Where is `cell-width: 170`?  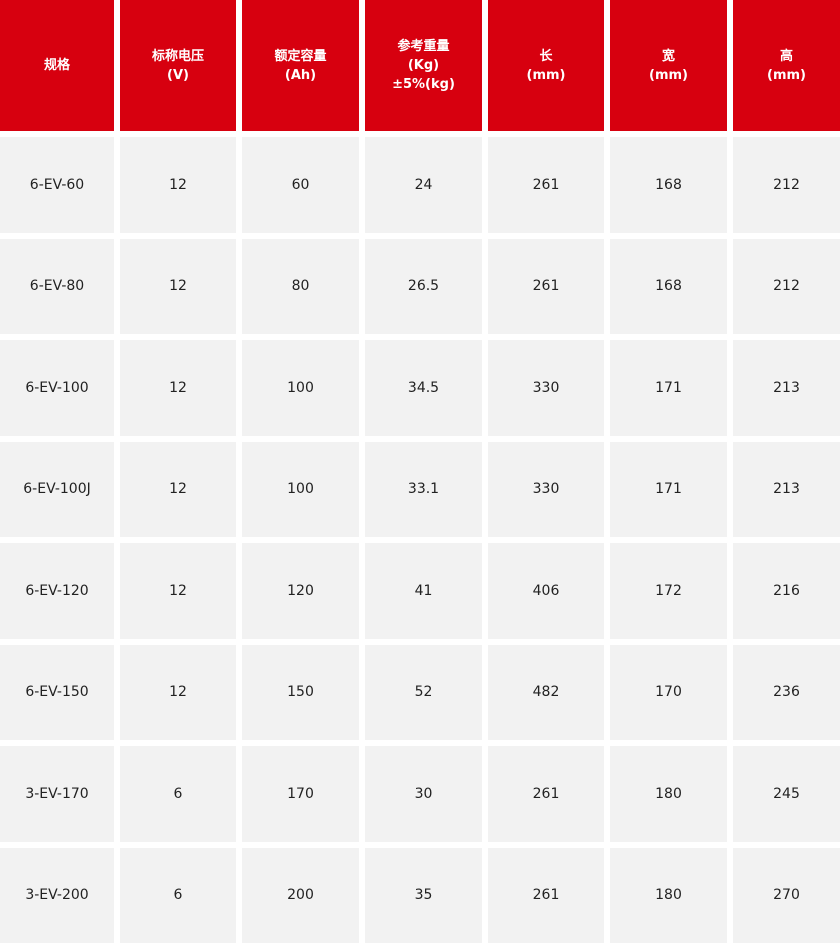 cell-width: 170 is located at coordinates (668, 693).